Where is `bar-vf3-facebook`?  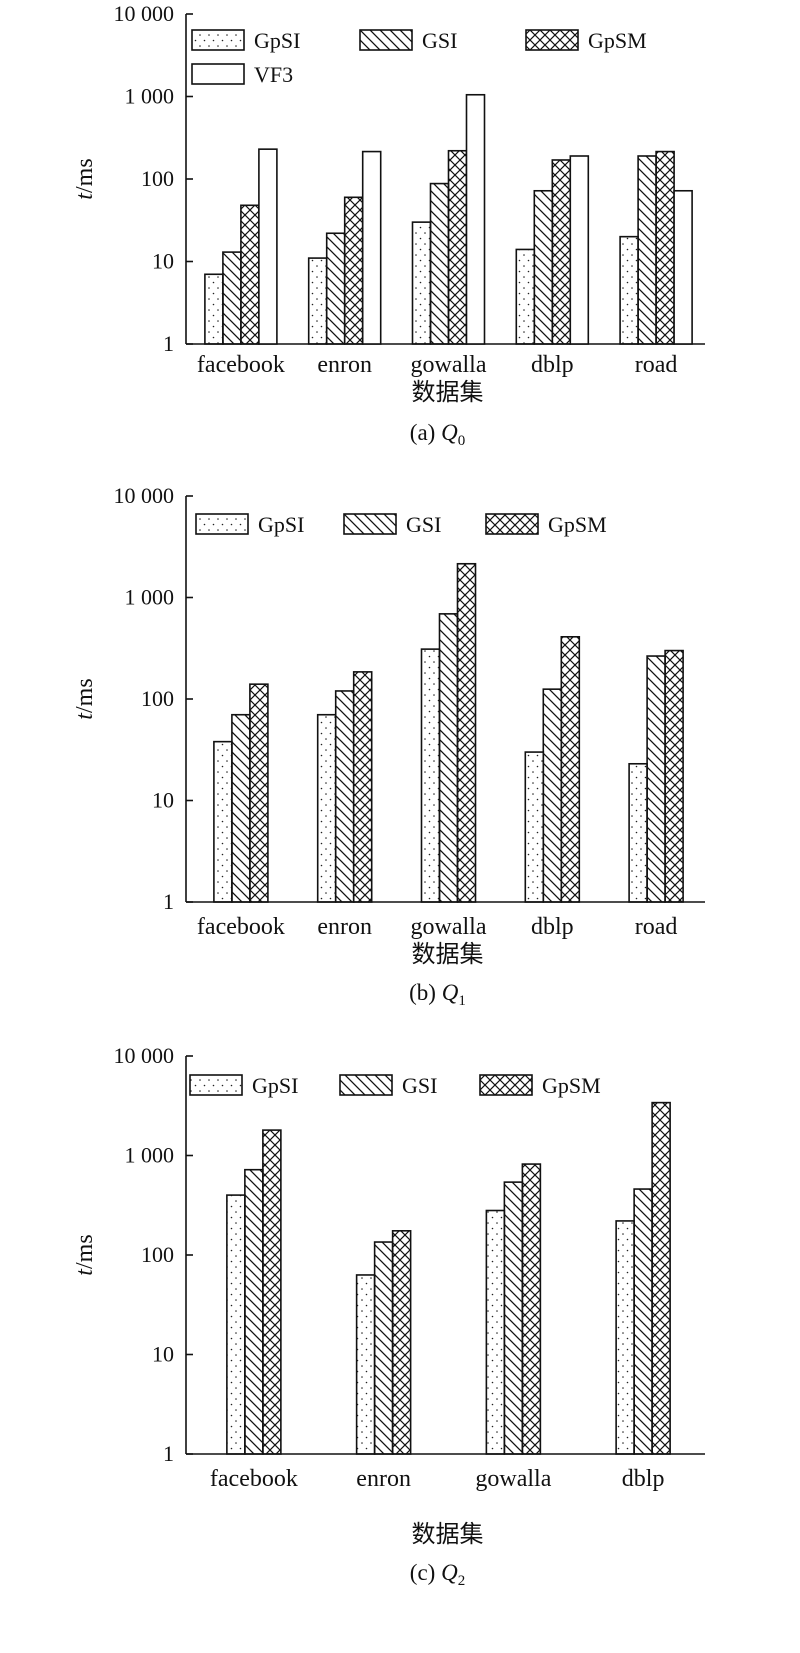 bar-vf3-facebook is located at coordinates (268, 246).